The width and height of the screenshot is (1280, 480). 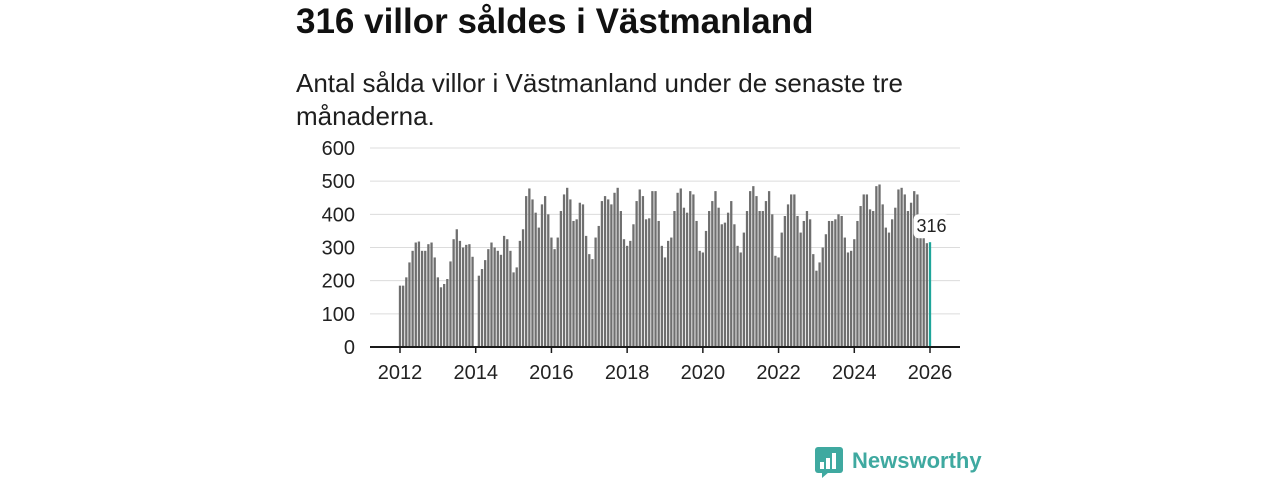 What do you see at coordinates (829, 462) in the screenshot?
I see `bar-chart-speech-bubble-icon` at bounding box center [829, 462].